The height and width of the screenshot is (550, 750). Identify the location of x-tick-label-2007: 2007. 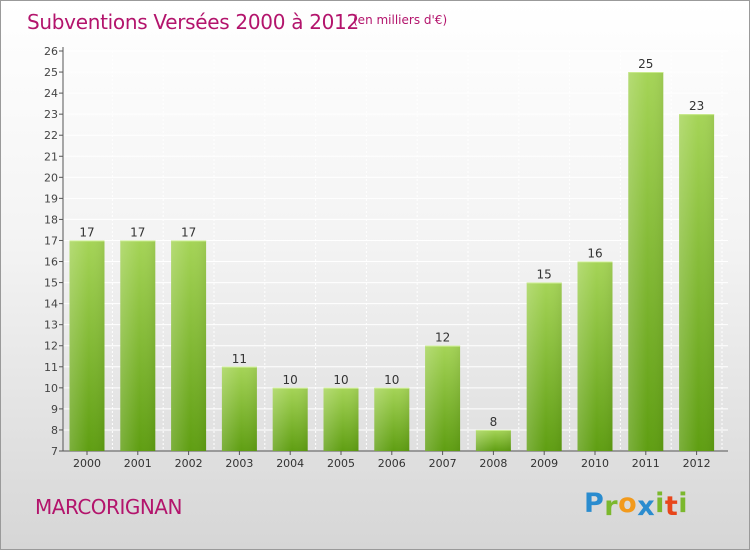
(443, 463).